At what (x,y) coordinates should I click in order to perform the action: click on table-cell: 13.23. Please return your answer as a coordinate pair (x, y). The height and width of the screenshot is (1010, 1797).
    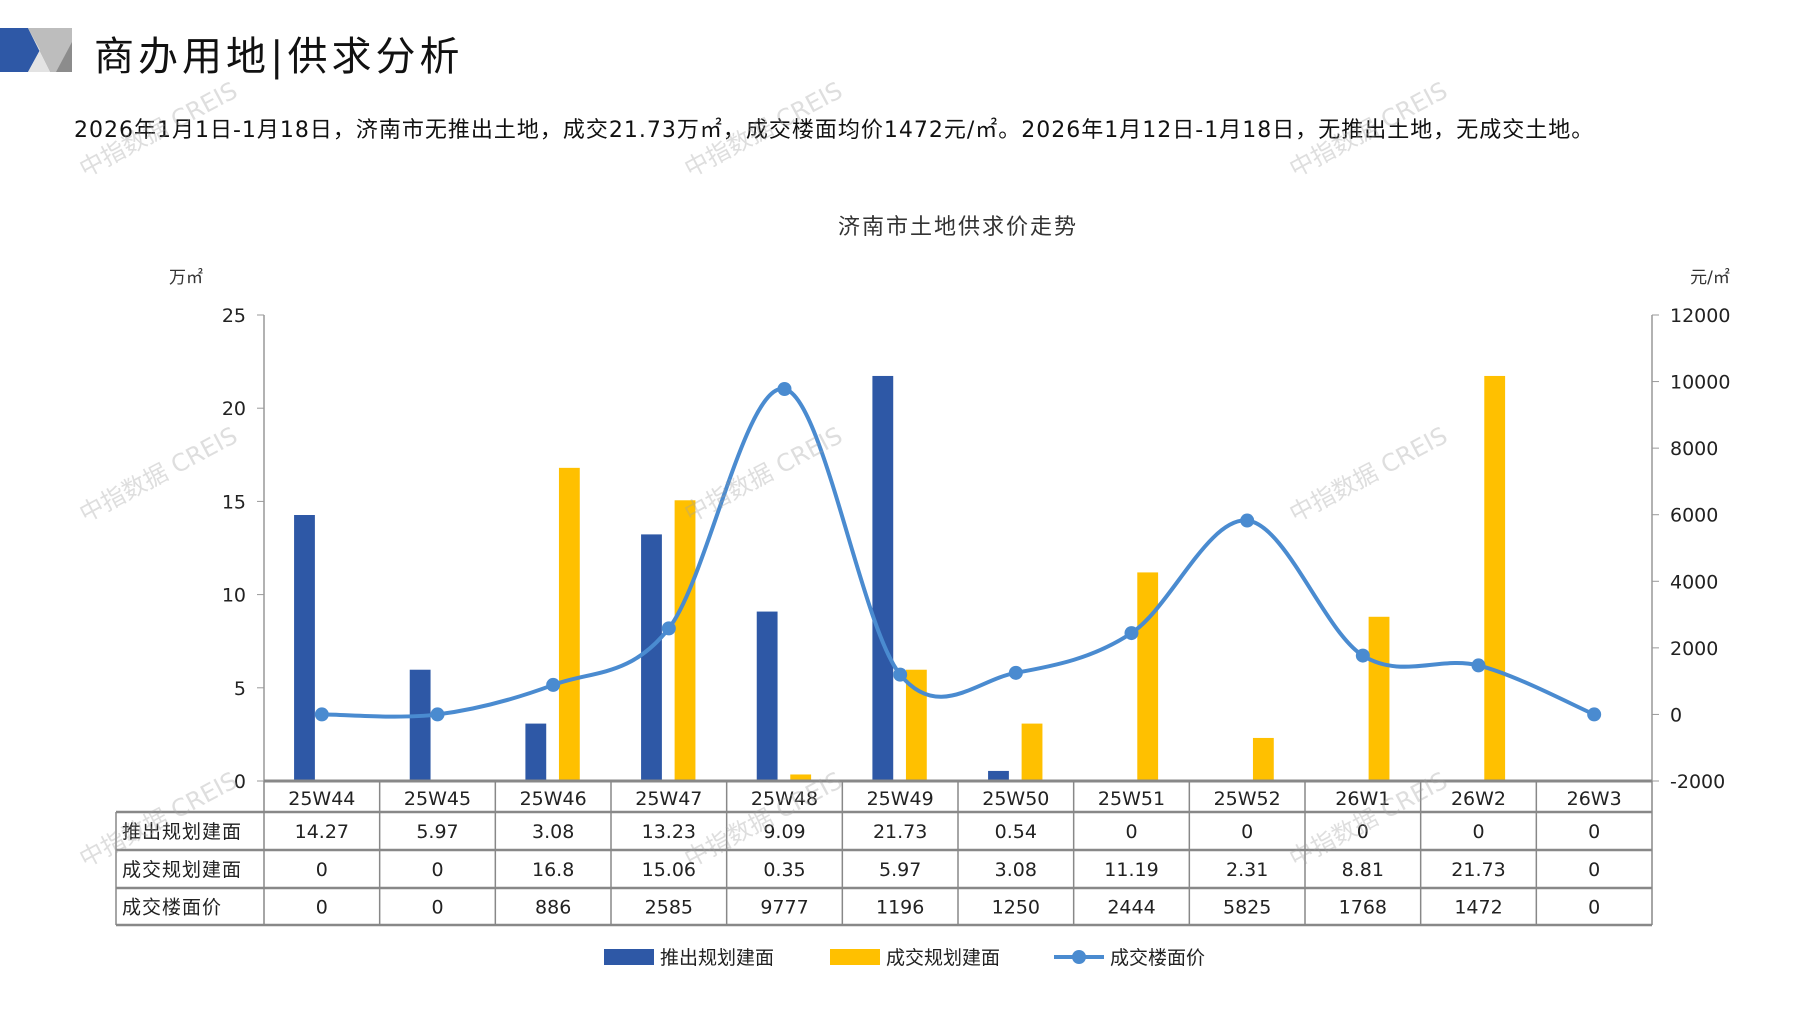
    Looking at the image, I should click on (669, 832).